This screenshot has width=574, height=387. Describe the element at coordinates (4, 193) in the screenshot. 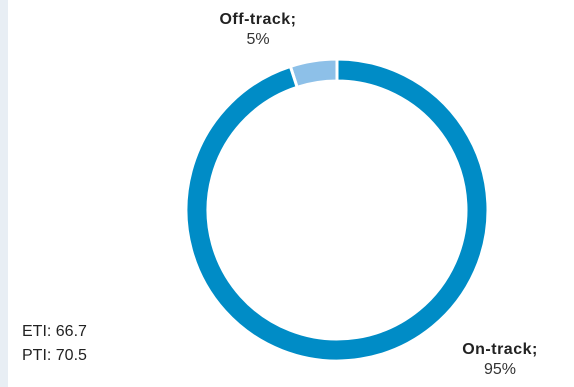

I see `left-border` at that location.